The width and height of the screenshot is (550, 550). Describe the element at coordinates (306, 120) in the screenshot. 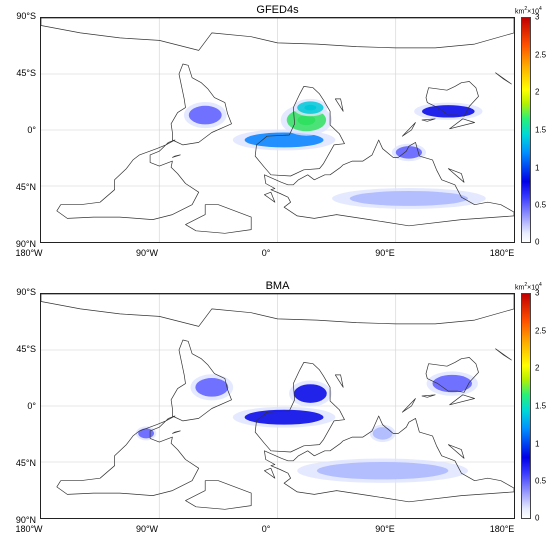

I see `burn-core-central-africa` at that location.